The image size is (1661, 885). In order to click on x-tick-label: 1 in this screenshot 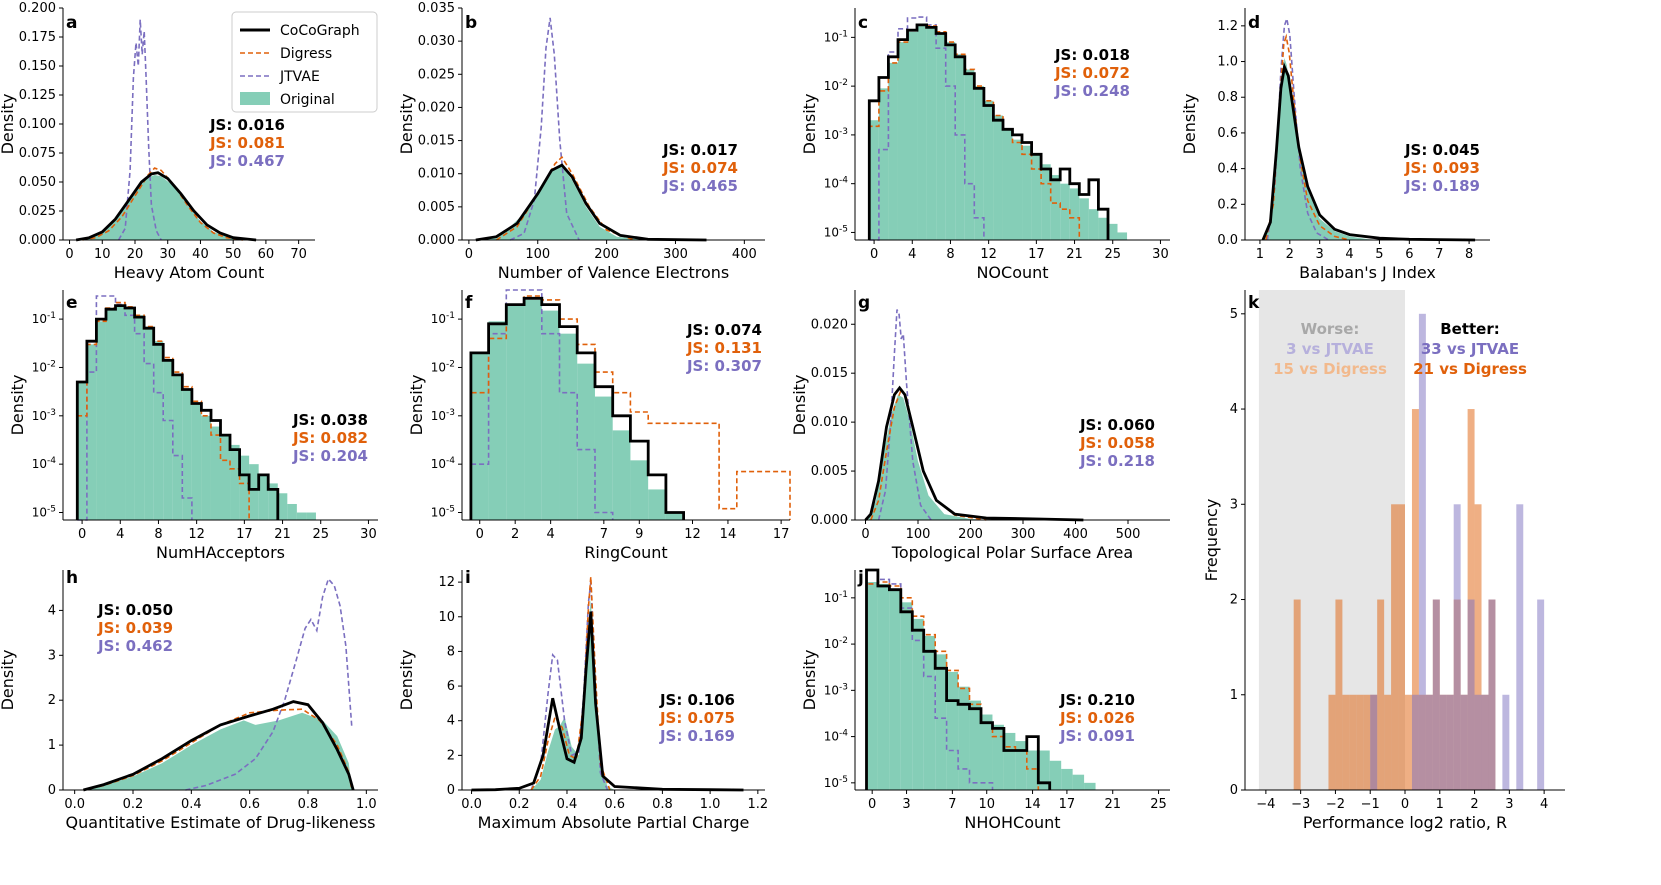, I will do `click(1260, 254)`.